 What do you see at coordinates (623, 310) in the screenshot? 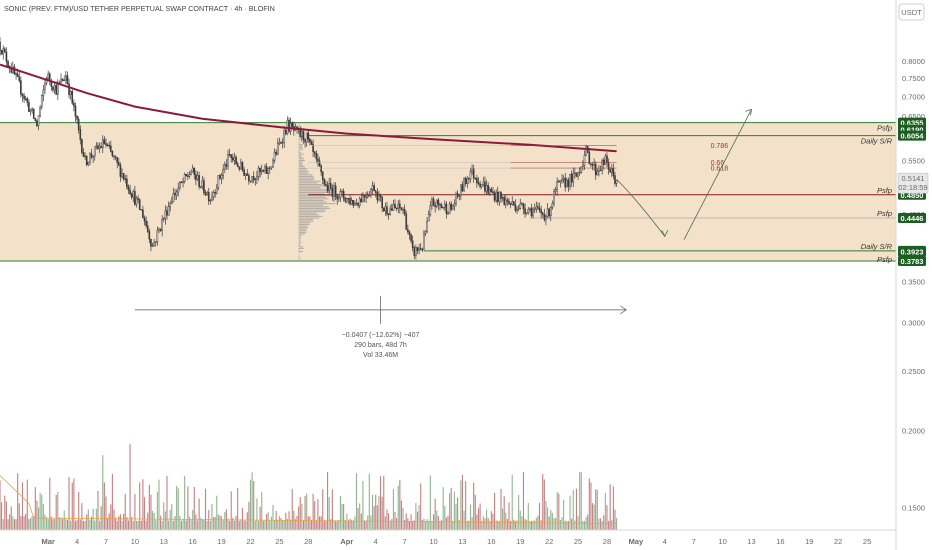
I see `measure-arrowhead` at bounding box center [623, 310].